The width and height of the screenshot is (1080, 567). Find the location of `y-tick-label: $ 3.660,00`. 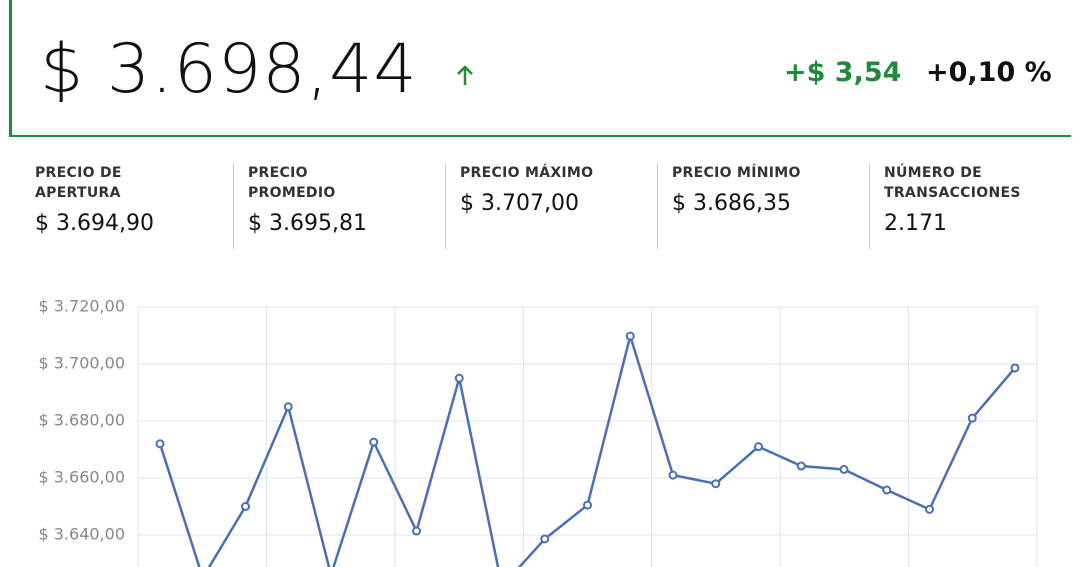

y-tick-label: $ 3.660,00 is located at coordinates (81, 477).